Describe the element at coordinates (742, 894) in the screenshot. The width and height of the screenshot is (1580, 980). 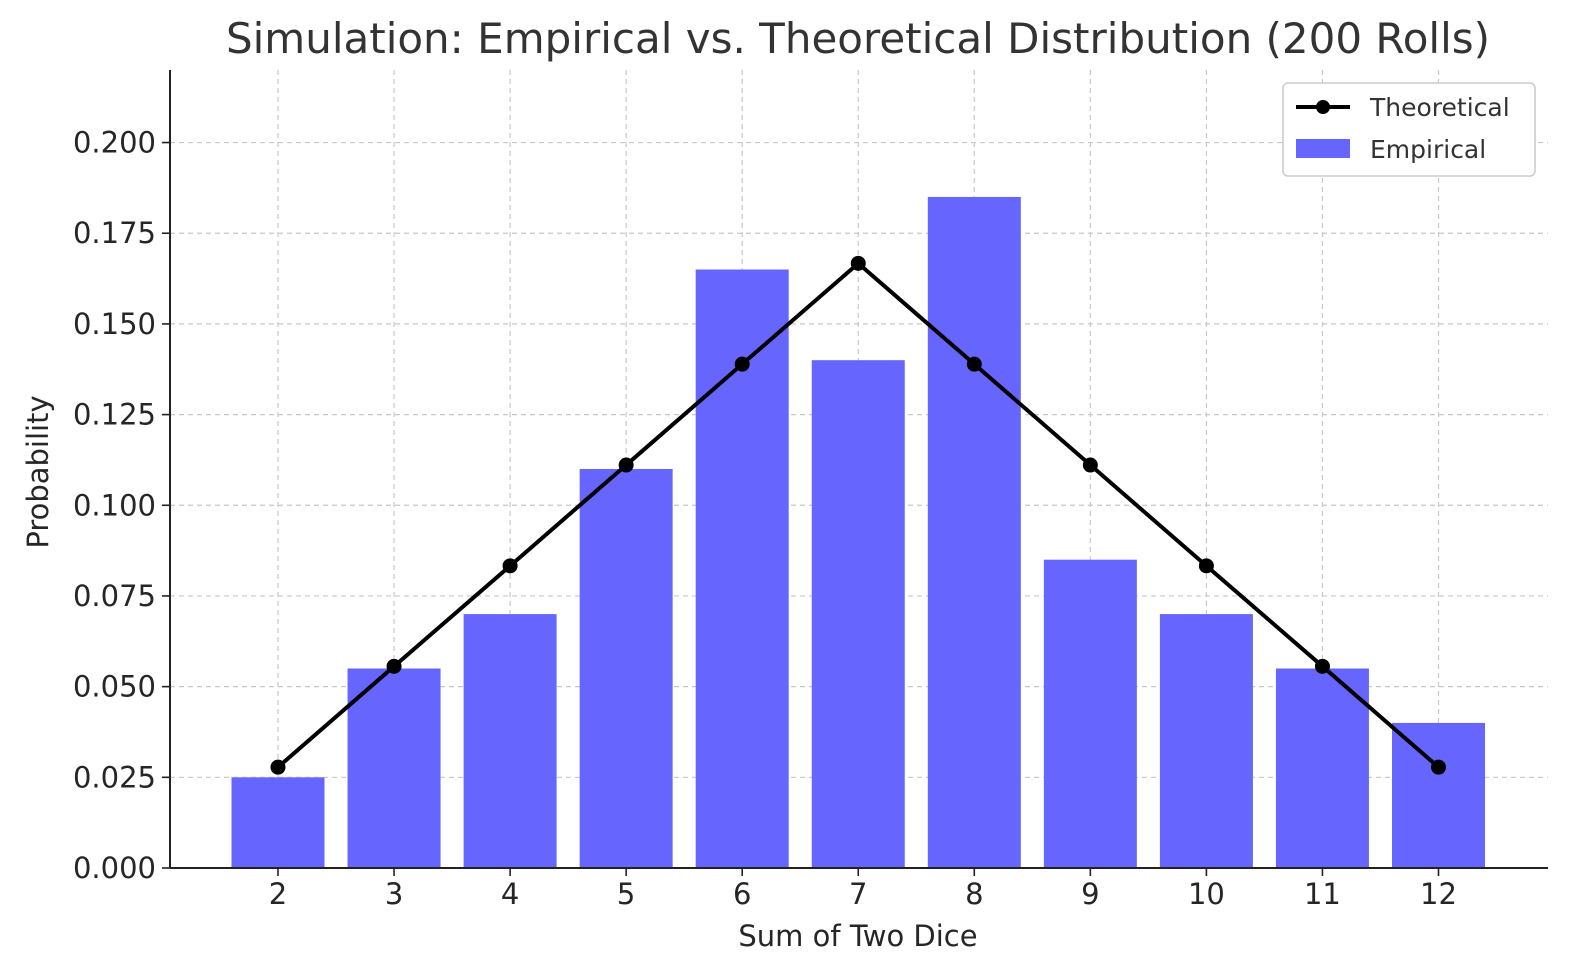
I see `x-tick-label: 6` at that location.